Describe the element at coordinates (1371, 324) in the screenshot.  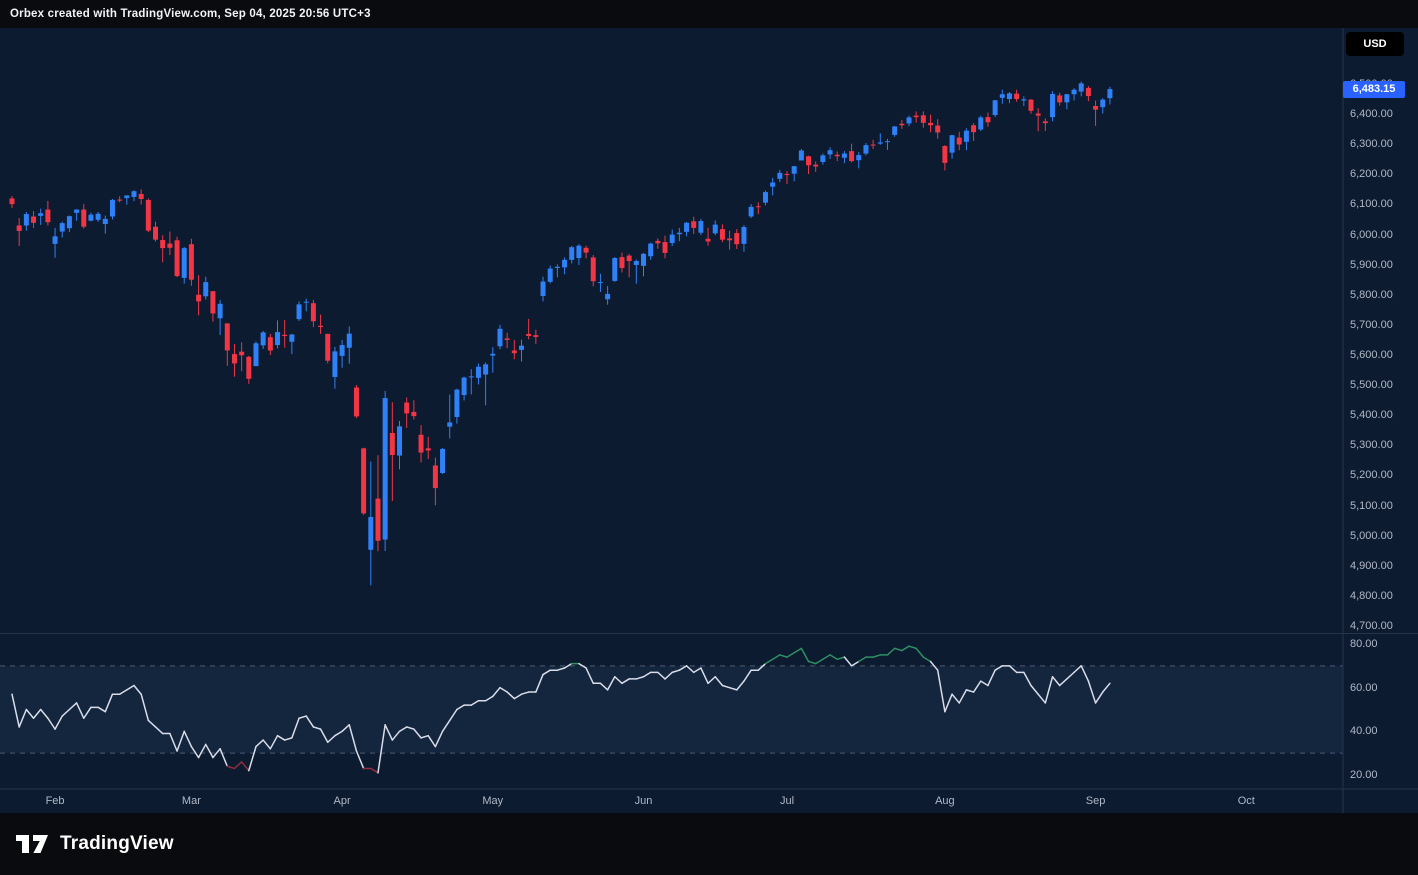
I see `price-tick-label: 5,700.00` at that location.